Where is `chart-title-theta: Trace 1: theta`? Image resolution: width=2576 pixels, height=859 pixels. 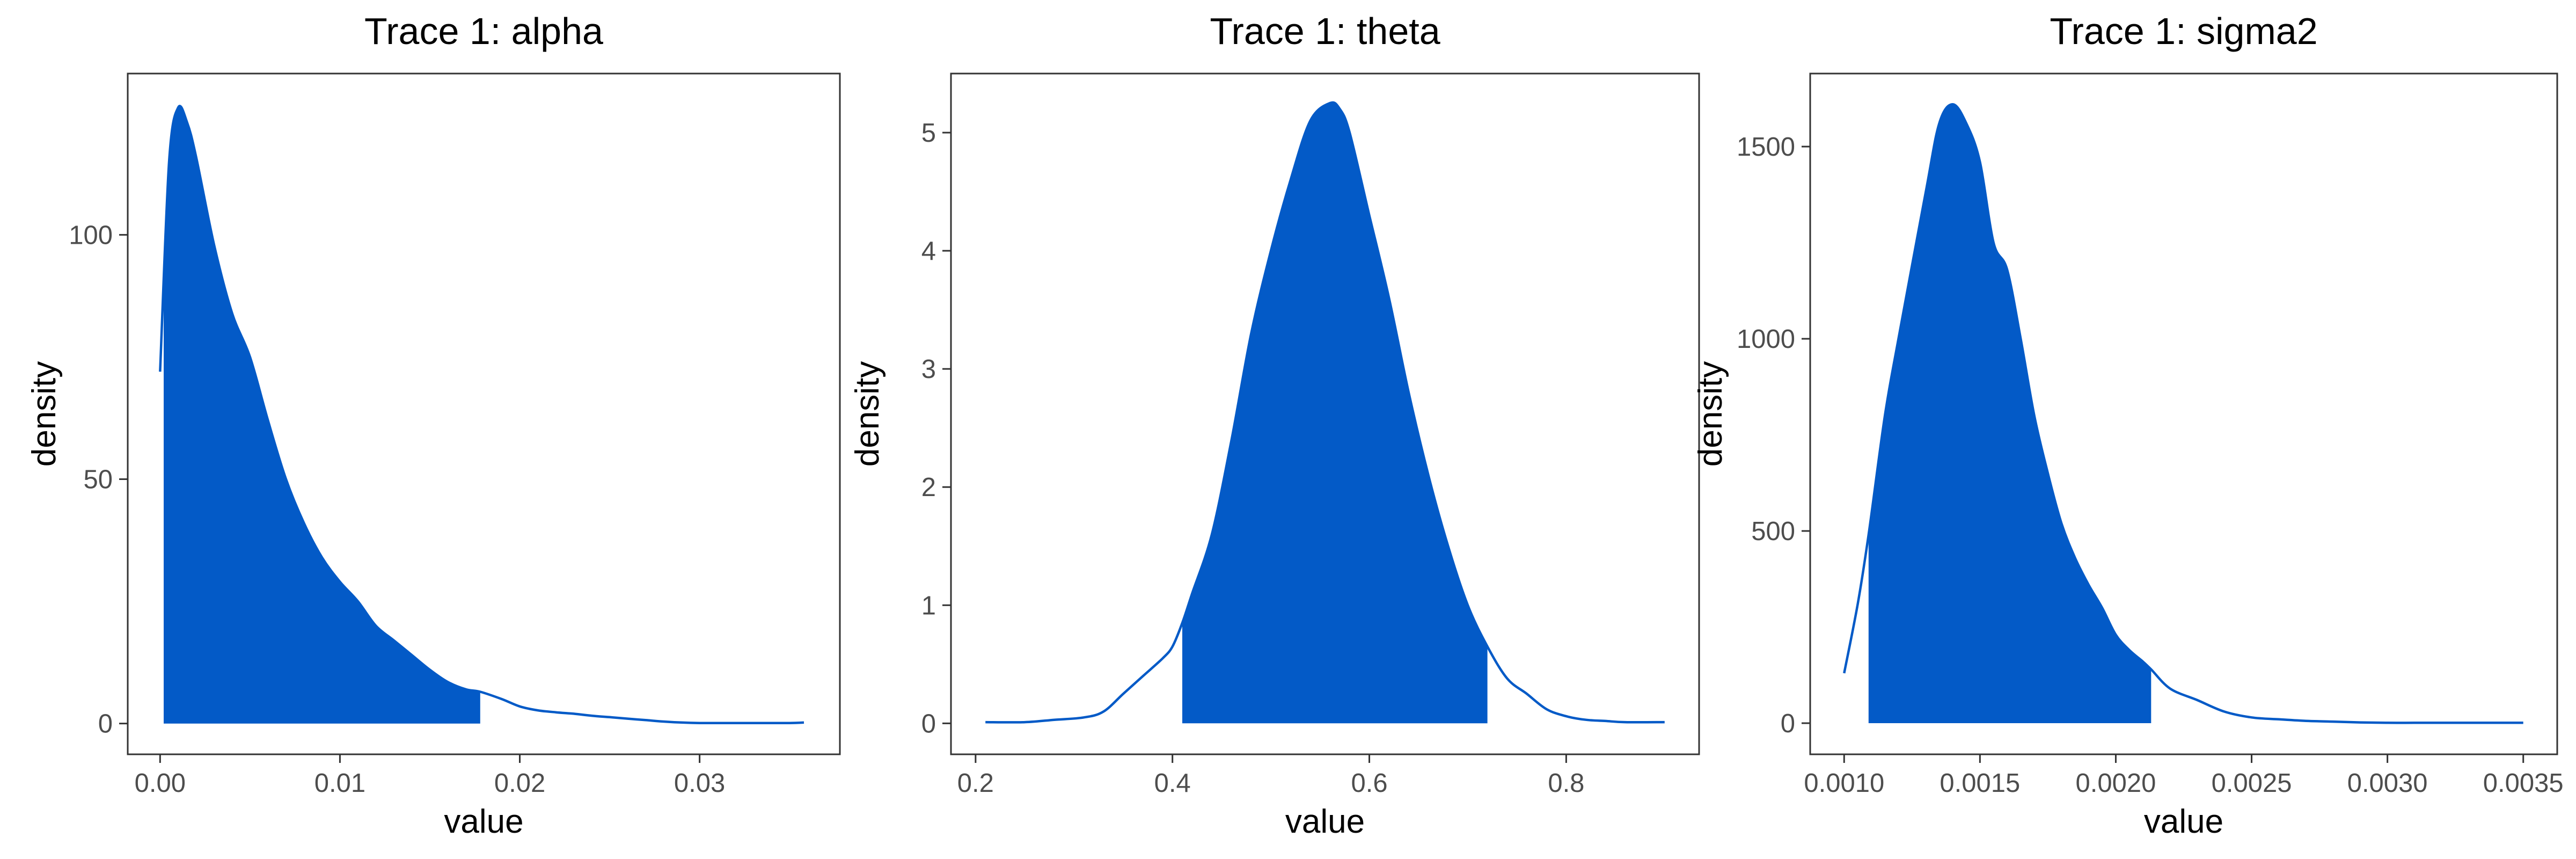
chart-title-theta: Trace 1: theta is located at coordinates (1325, 31).